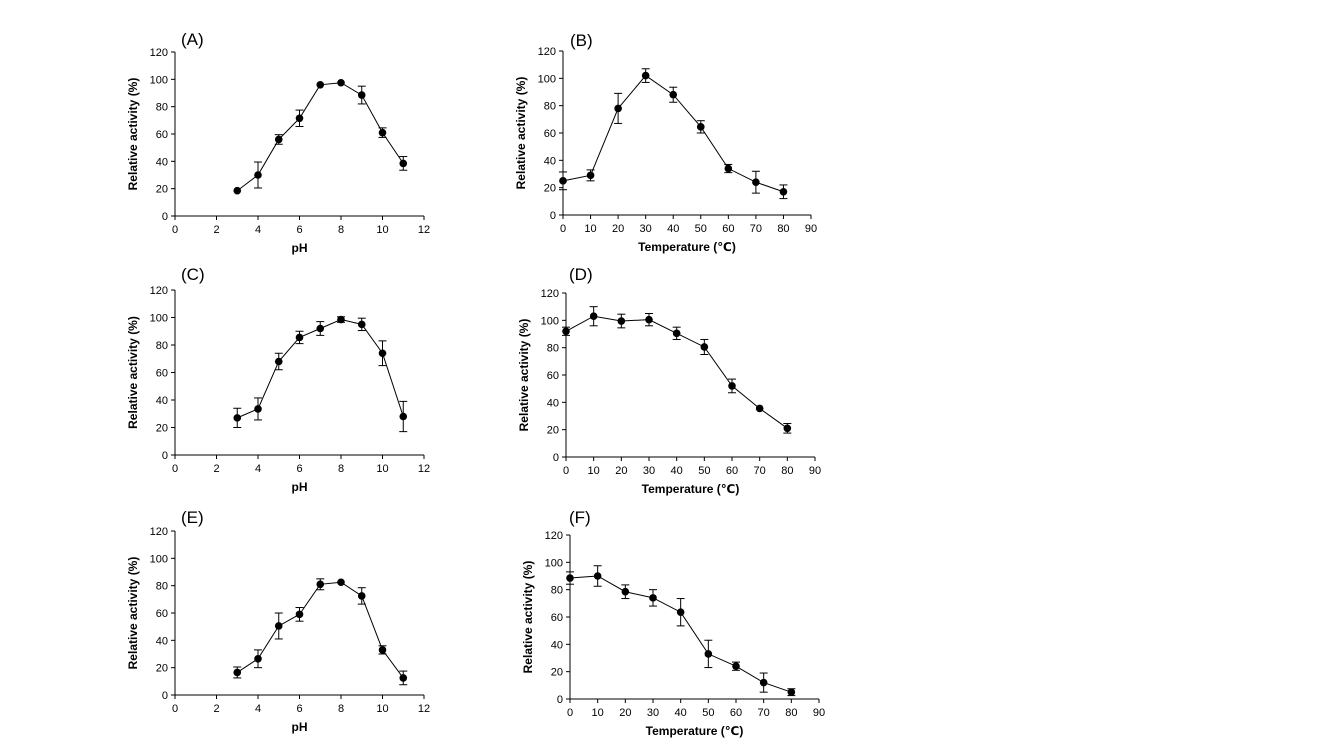 This screenshot has height=750, width=1333. Describe the element at coordinates (580, 517) in the screenshot. I see `panel-label: (F)` at that location.